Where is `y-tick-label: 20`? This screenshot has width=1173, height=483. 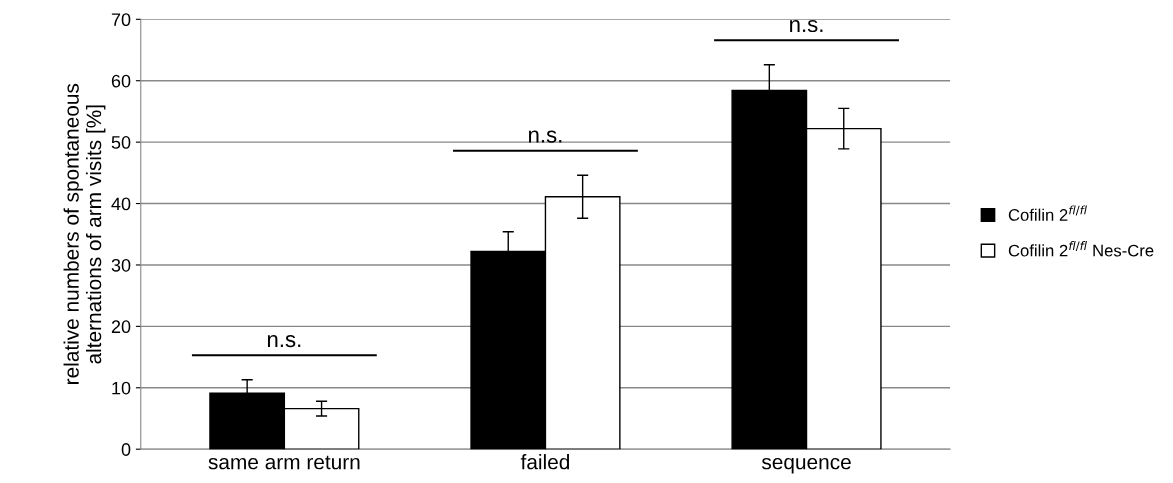
y-tick-label: 20 is located at coordinates (121, 327).